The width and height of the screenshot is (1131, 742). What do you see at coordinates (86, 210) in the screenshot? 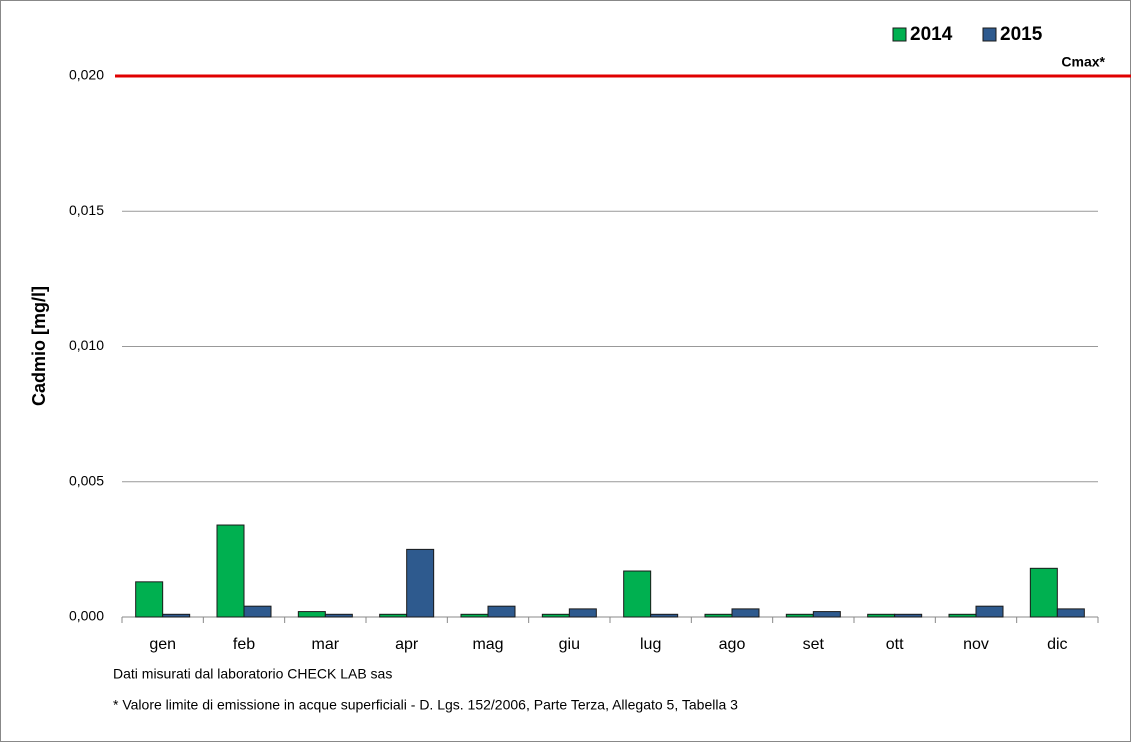
I see `y-tick-label: 0,015` at bounding box center [86, 210].